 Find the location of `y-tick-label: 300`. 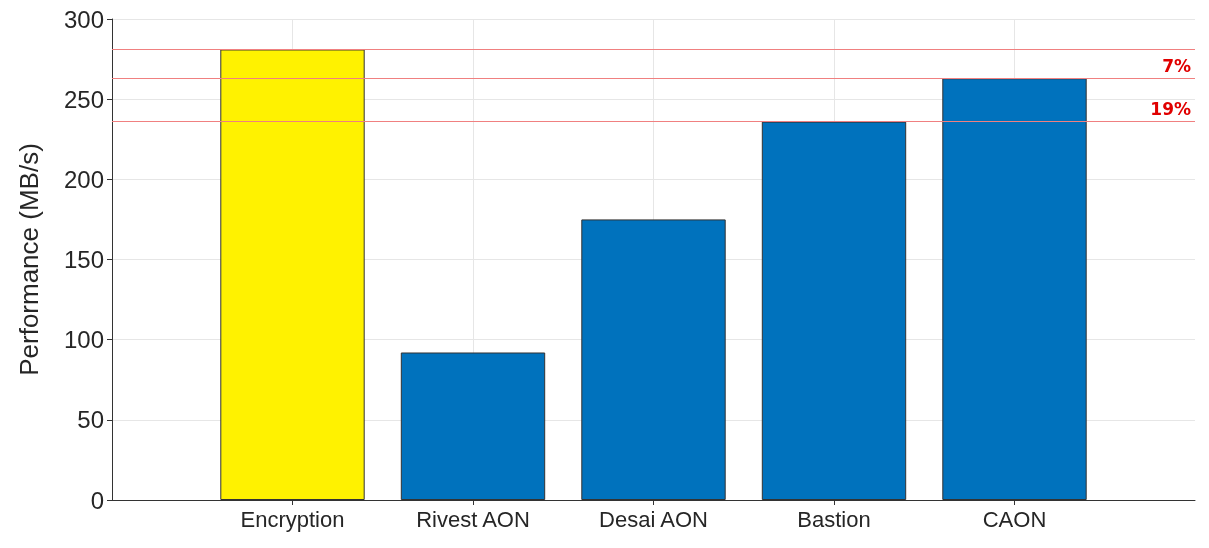

y-tick-label: 300 is located at coordinates (83, 19).